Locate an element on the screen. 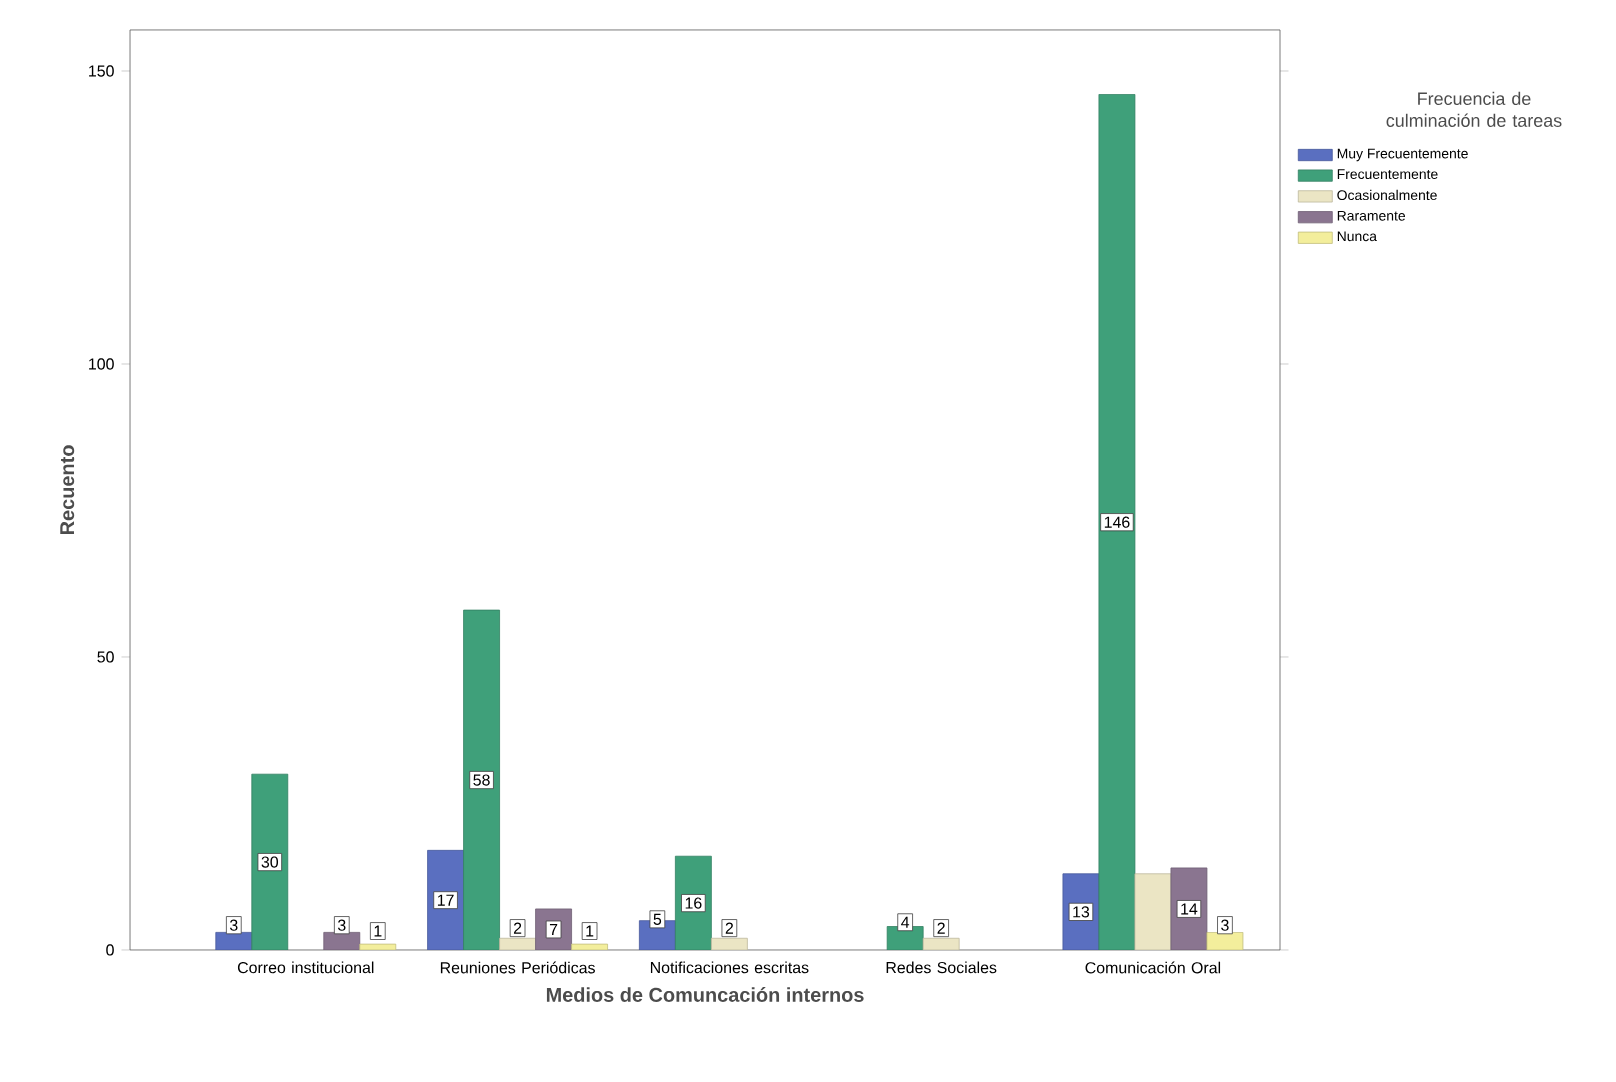 The width and height of the screenshot is (1616, 1082). x-axis-title: Medios de Comuncación internos is located at coordinates (705, 994).